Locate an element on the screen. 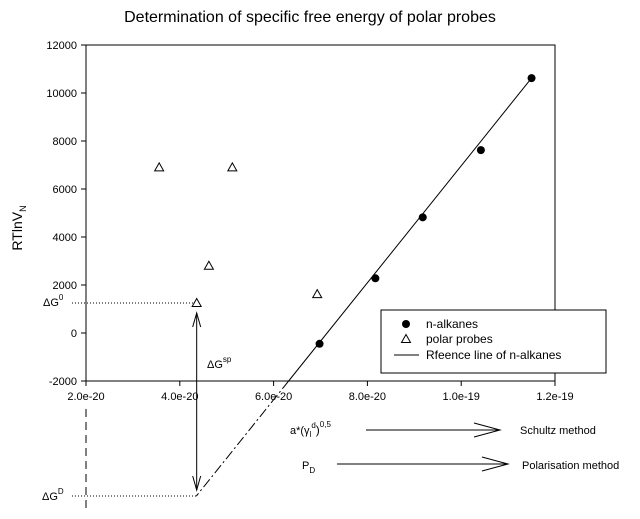 The width and height of the screenshot is (640, 519). guide-lines is located at coordinates (180, 407).